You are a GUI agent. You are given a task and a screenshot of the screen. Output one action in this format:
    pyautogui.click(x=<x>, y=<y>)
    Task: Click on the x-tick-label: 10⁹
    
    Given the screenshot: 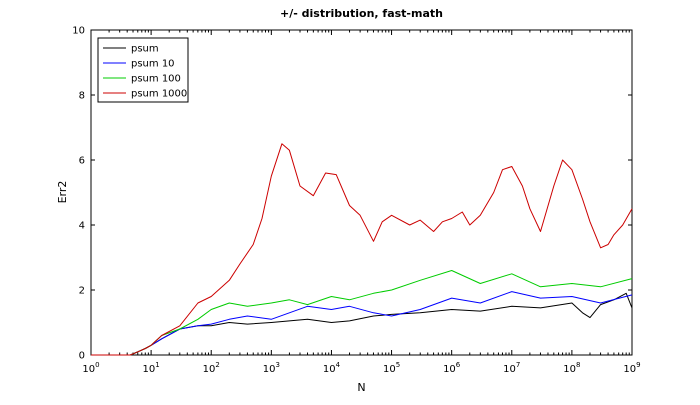 What is the action you would take?
    pyautogui.click(x=631, y=368)
    